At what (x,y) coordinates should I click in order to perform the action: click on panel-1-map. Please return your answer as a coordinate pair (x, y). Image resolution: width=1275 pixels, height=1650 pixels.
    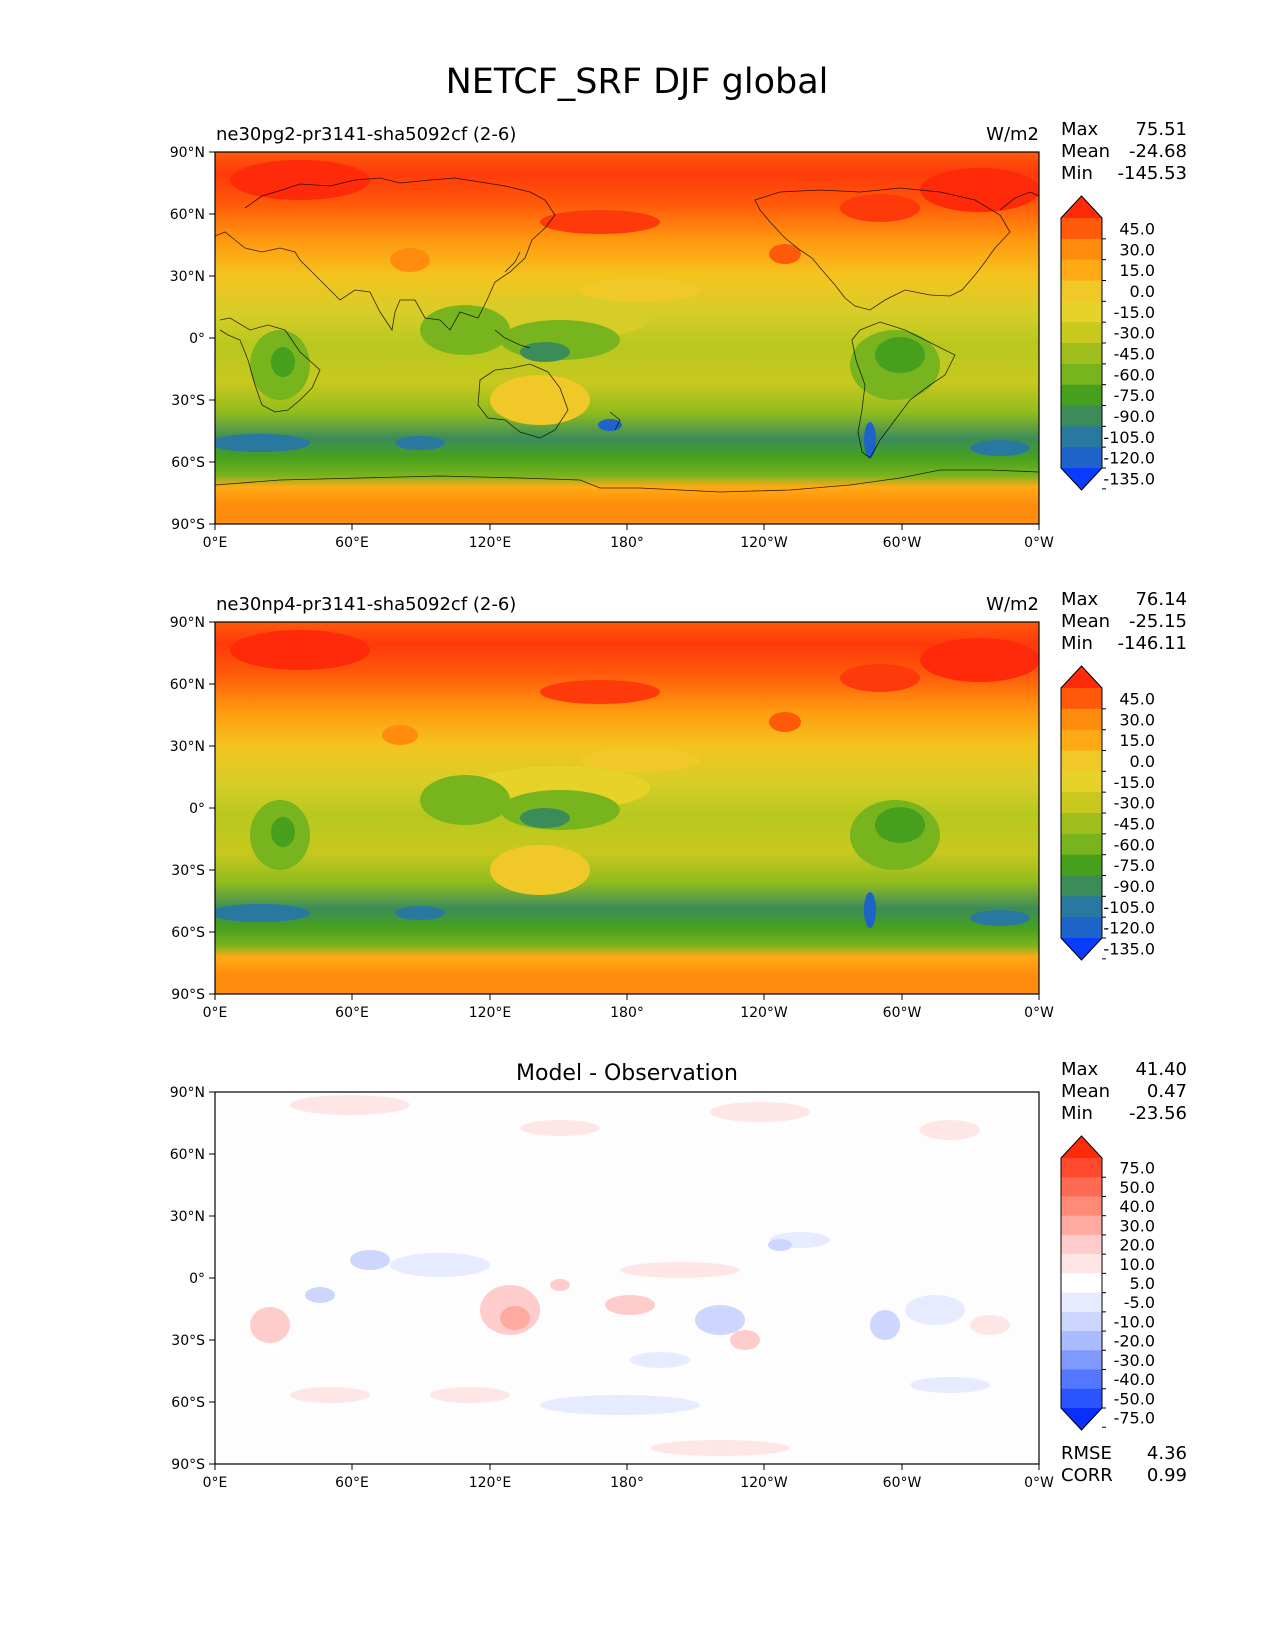
    Looking at the image, I should click on (627, 338).